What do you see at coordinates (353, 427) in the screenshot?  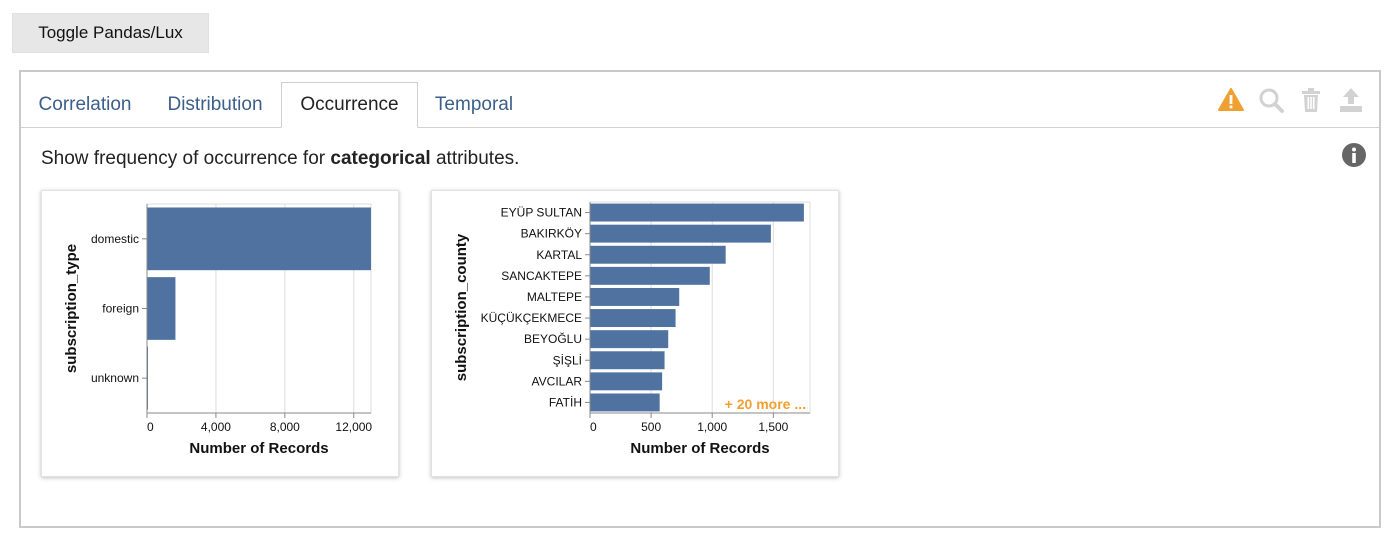 I see `x-tick-label: 12,000` at bounding box center [353, 427].